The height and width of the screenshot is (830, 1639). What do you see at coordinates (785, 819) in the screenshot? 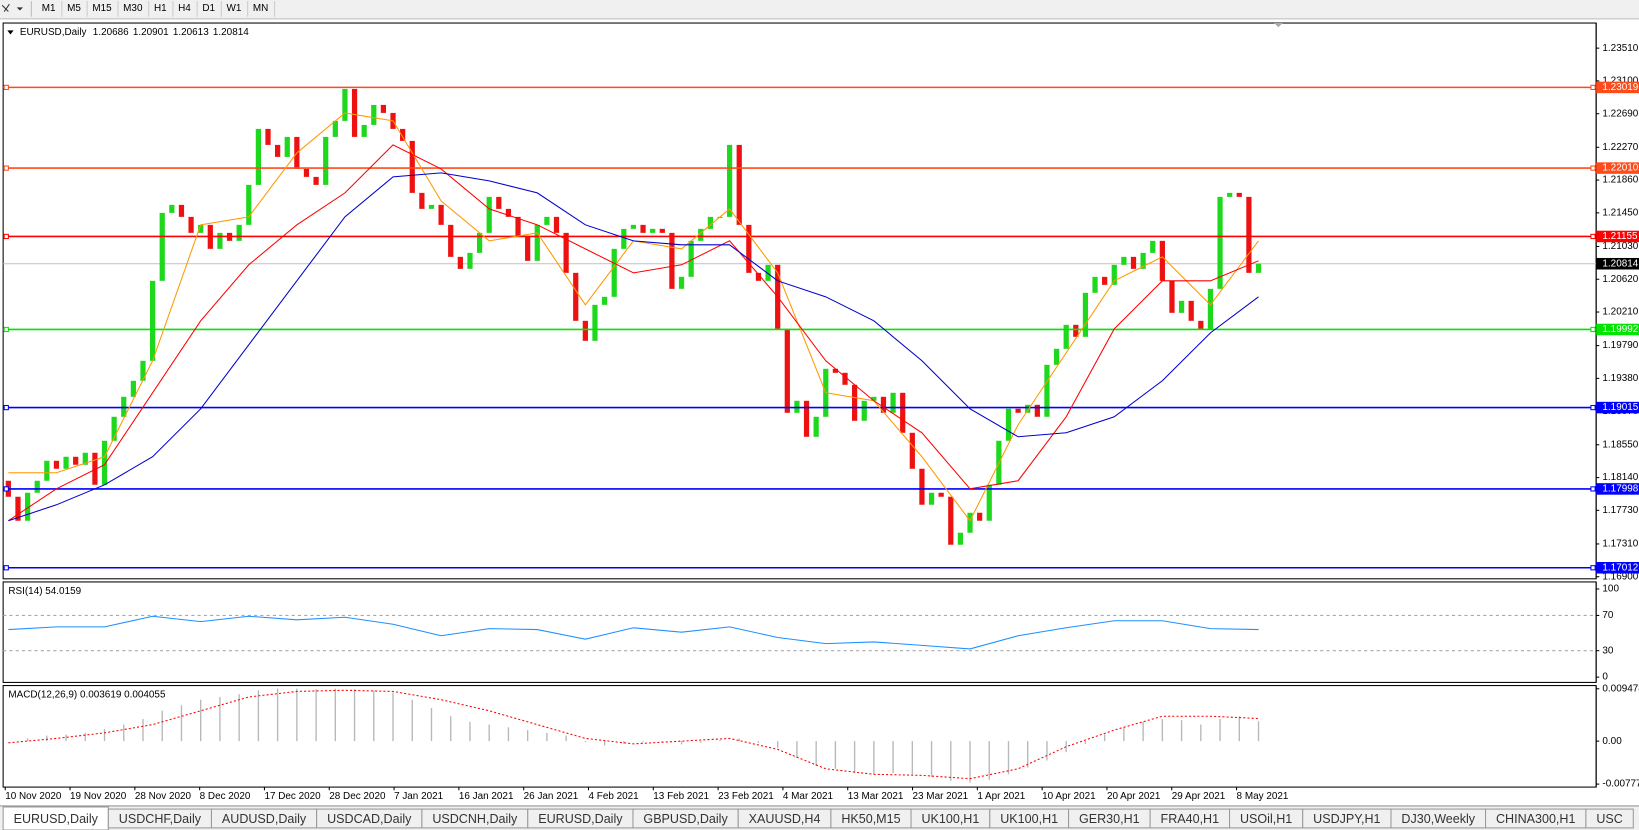
I see `tab-label: XAUUSD,H4` at bounding box center [785, 819].